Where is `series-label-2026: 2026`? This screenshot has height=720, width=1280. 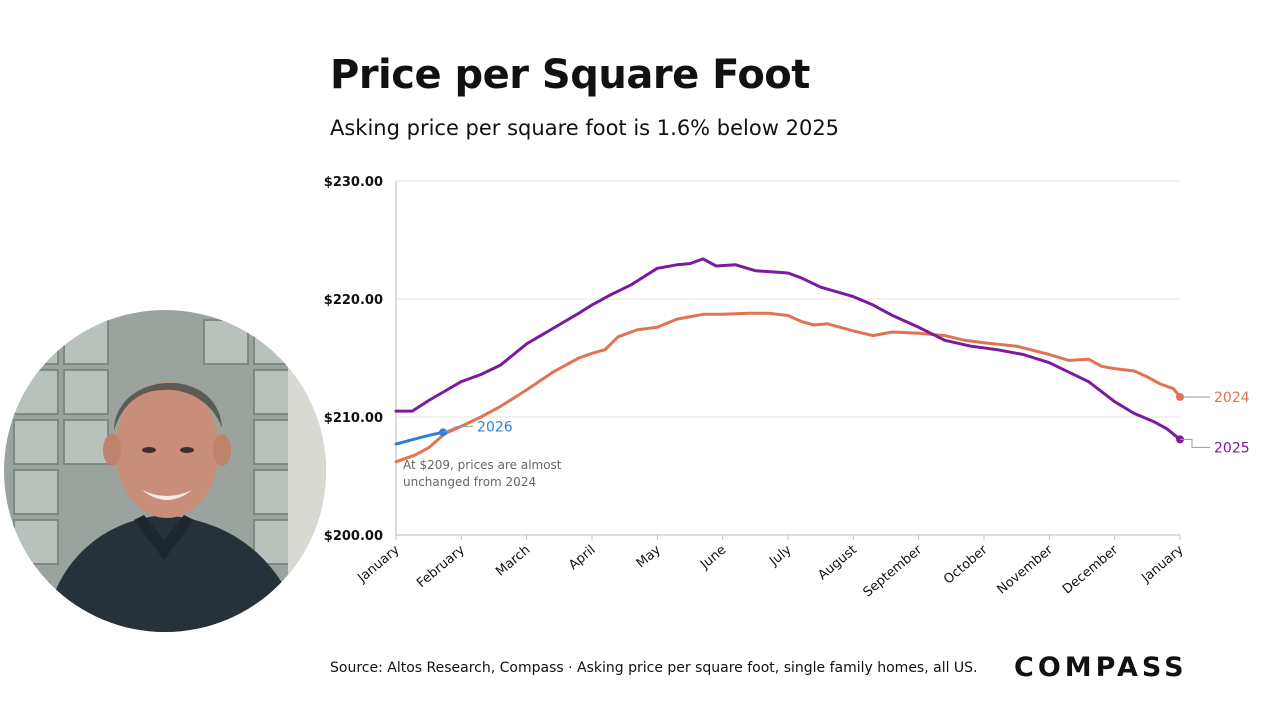 series-label-2026: 2026 is located at coordinates (495, 427).